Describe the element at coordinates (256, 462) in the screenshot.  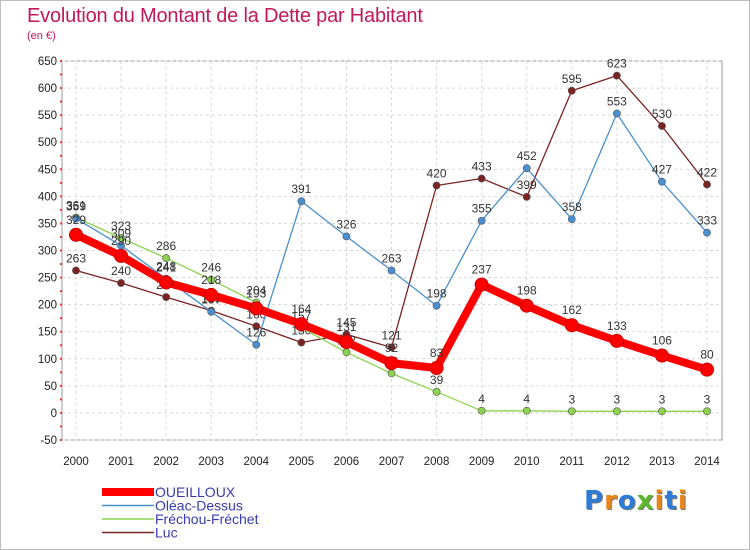
I see `x-tick-label: 2004` at that location.